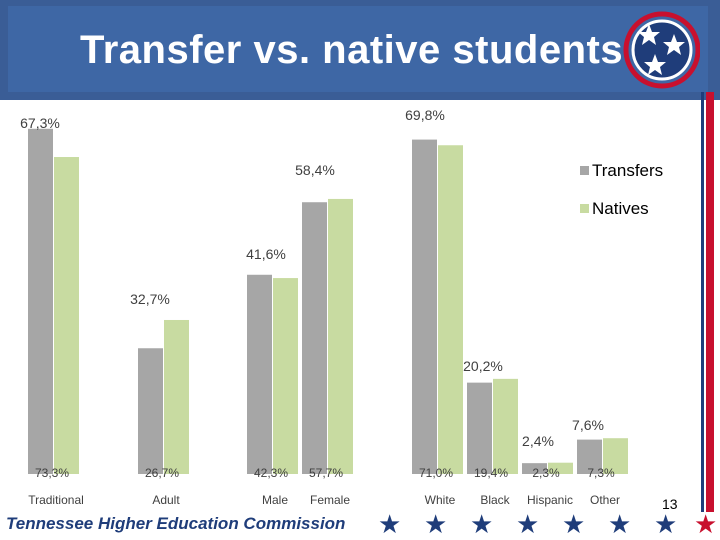 The width and height of the screenshot is (720, 540). I want to click on page-title: Transfer vs. native students, so click(352, 50).